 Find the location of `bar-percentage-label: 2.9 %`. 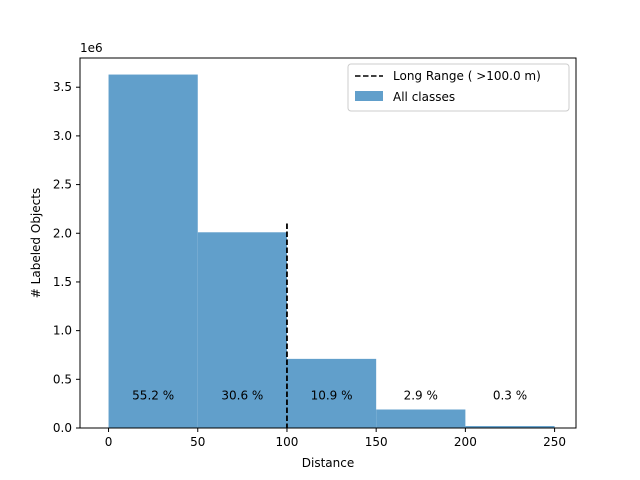

bar-percentage-label: 2.9 % is located at coordinates (421, 395).